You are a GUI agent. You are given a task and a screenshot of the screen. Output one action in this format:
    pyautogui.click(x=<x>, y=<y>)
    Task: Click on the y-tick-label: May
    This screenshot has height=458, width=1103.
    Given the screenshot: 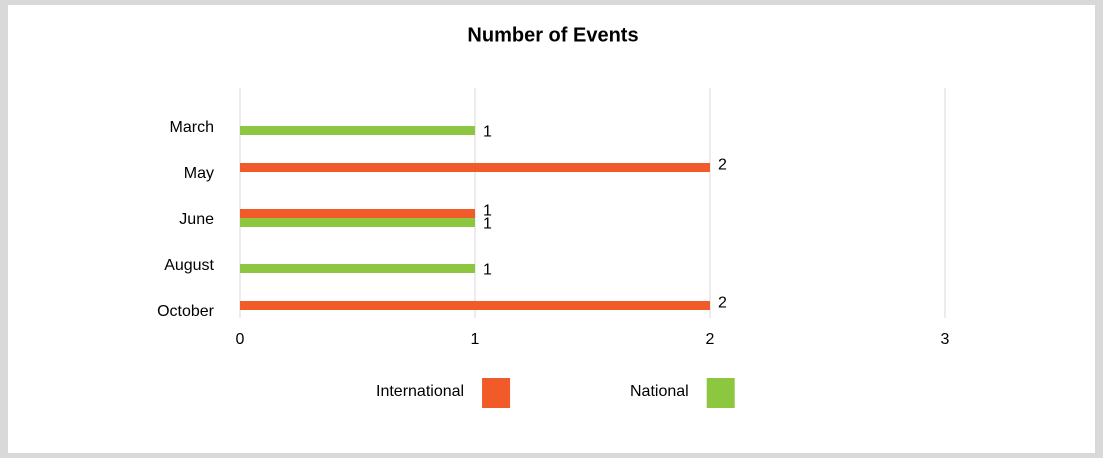 What is the action you would take?
    pyautogui.click(x=199, y=173)
    